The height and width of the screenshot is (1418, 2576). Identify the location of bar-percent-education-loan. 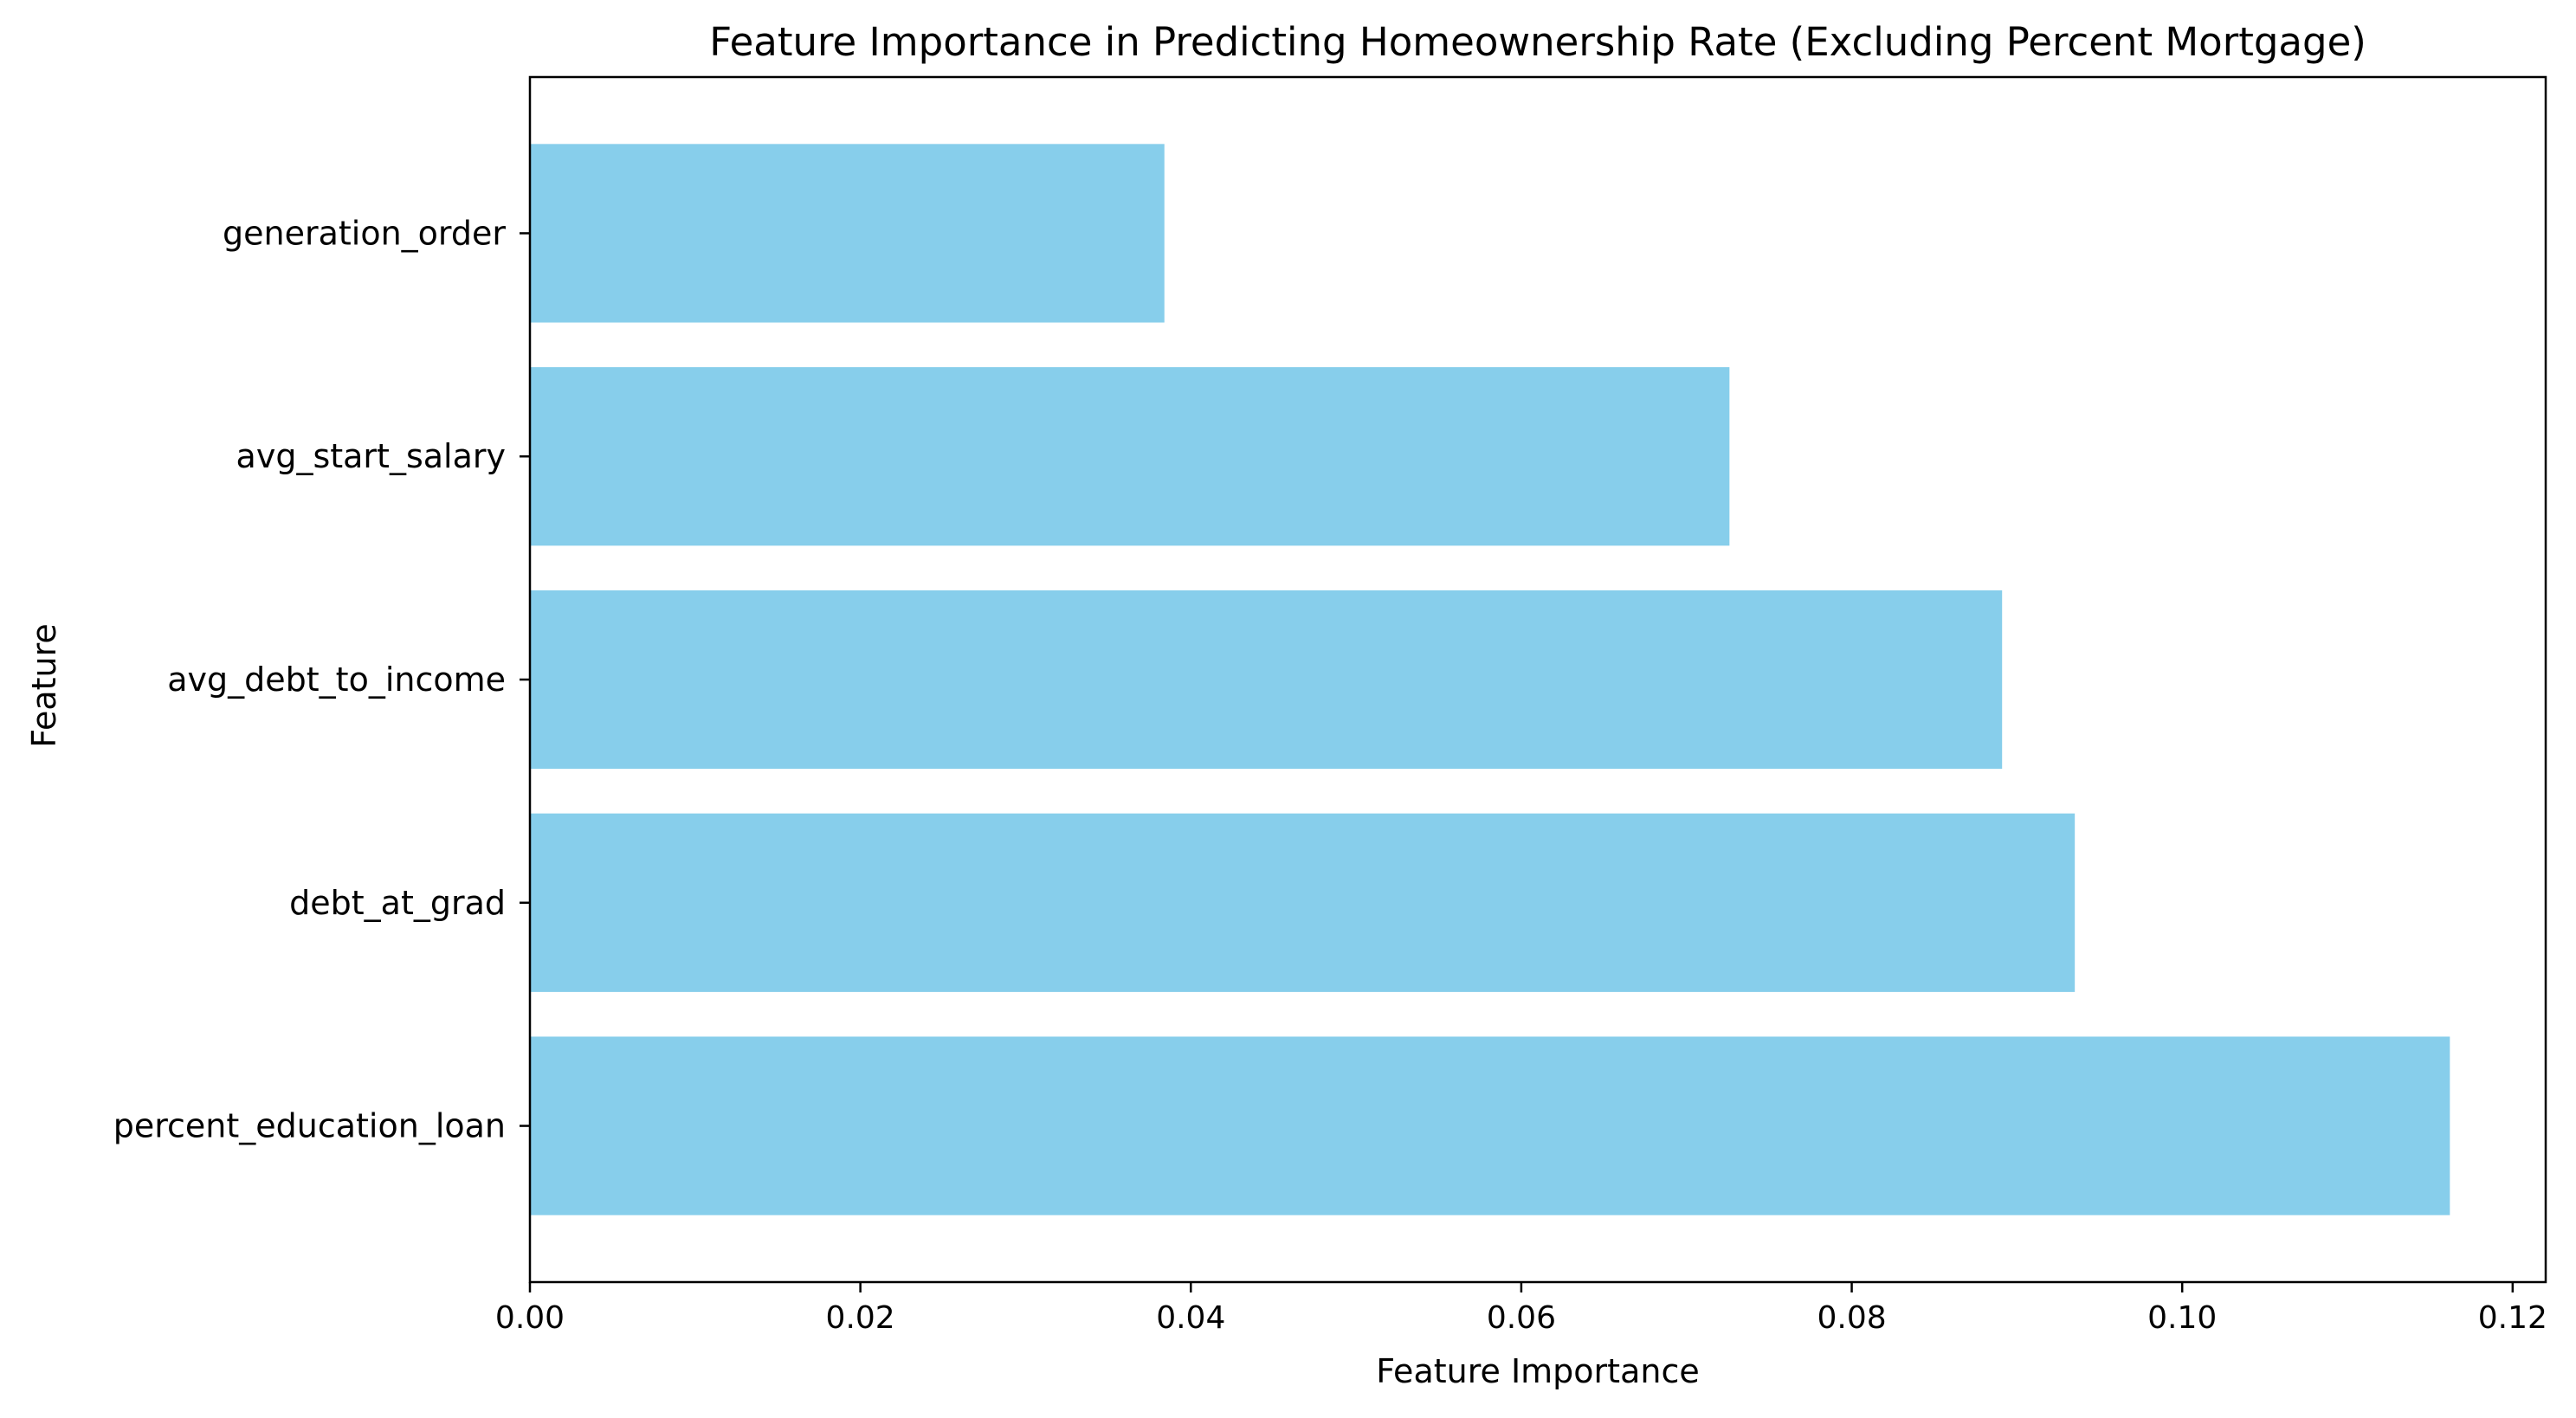
(1490, 1125).